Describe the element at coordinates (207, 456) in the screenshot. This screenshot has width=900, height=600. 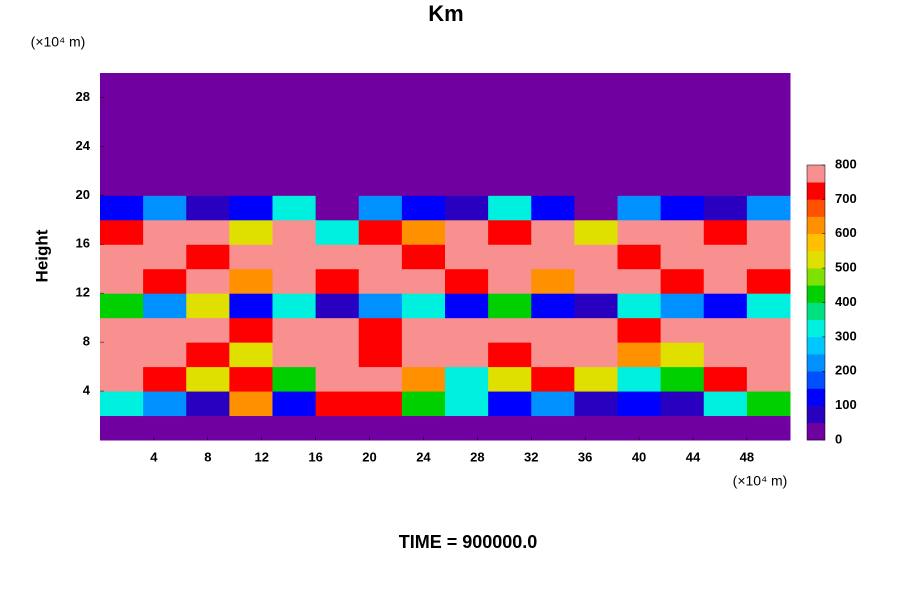
I see `x-tick-label: 8` at that location.